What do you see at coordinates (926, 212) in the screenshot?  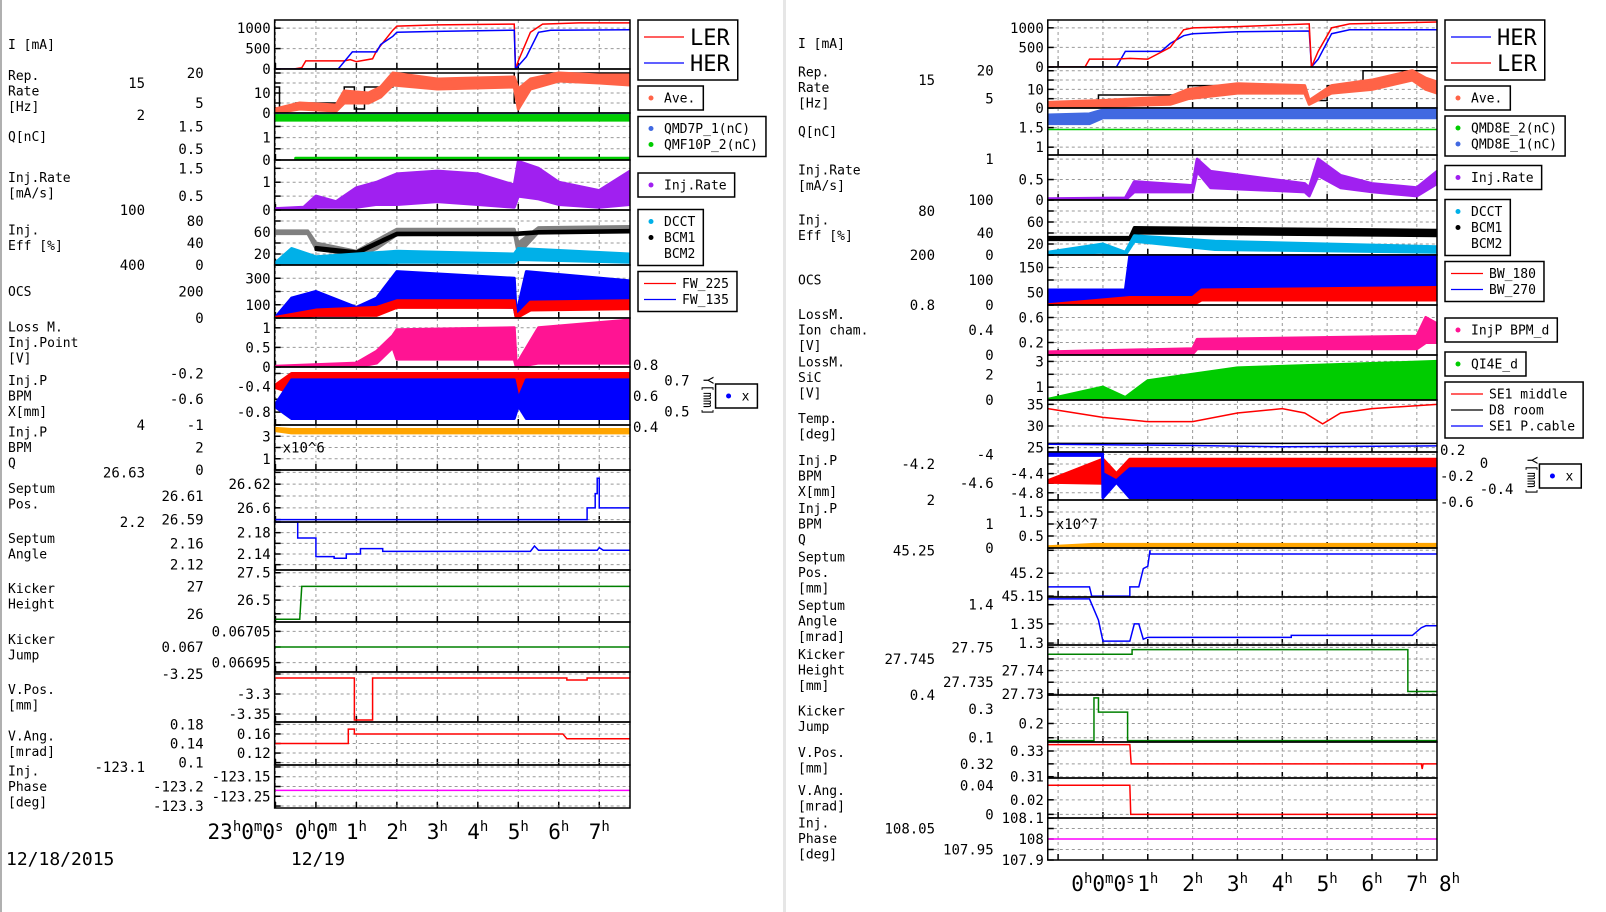 I see `y-tick-label: 80` at bounding box center [926, 212].